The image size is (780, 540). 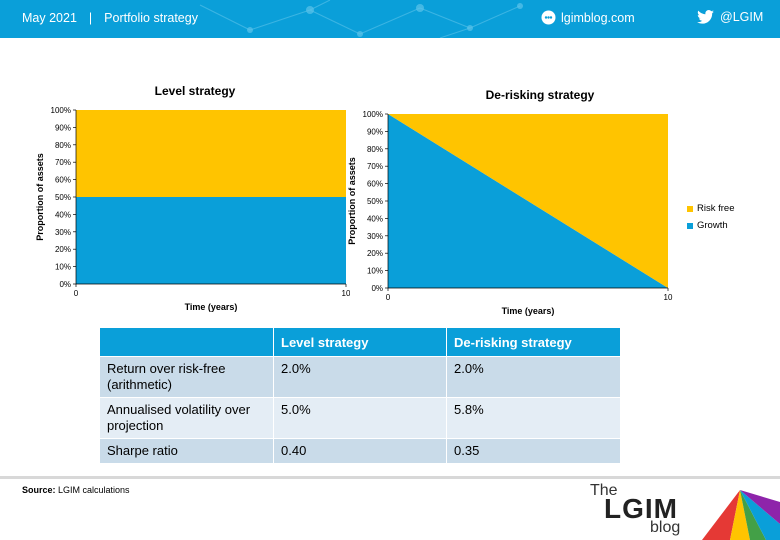 I want to click on header-section: Portfolio strategy, so click(x=151, y=18).